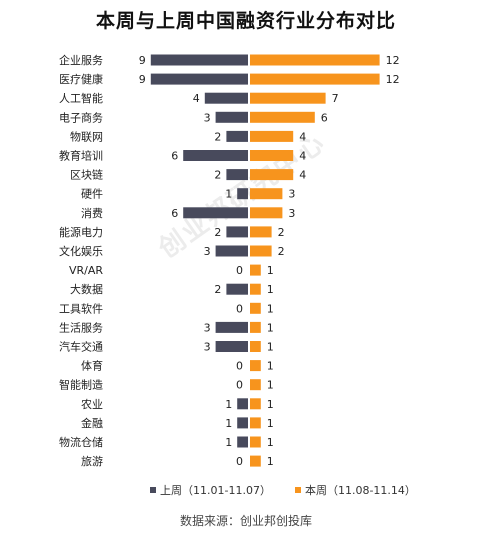  Describe the element at coordinates (81, 60) in the screenshot. I see `category-label: 企业服务` at that location.